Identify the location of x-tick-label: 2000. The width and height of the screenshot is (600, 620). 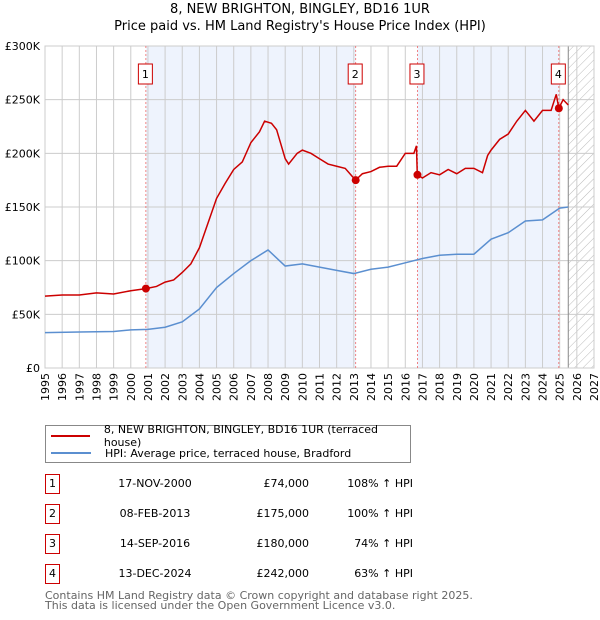
(131, 387).